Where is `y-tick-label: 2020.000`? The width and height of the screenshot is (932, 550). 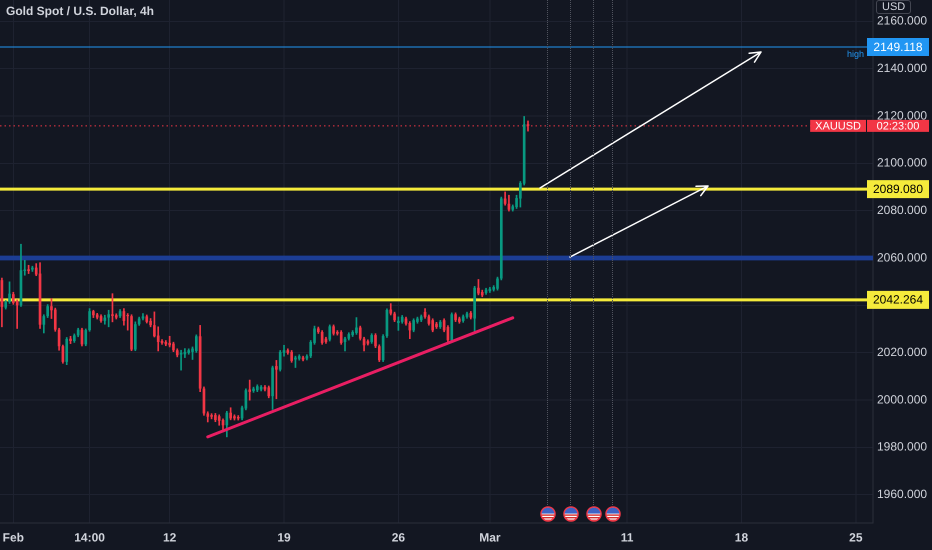 y-tick-label: 2020.000 is located at coordinates (902, 351).